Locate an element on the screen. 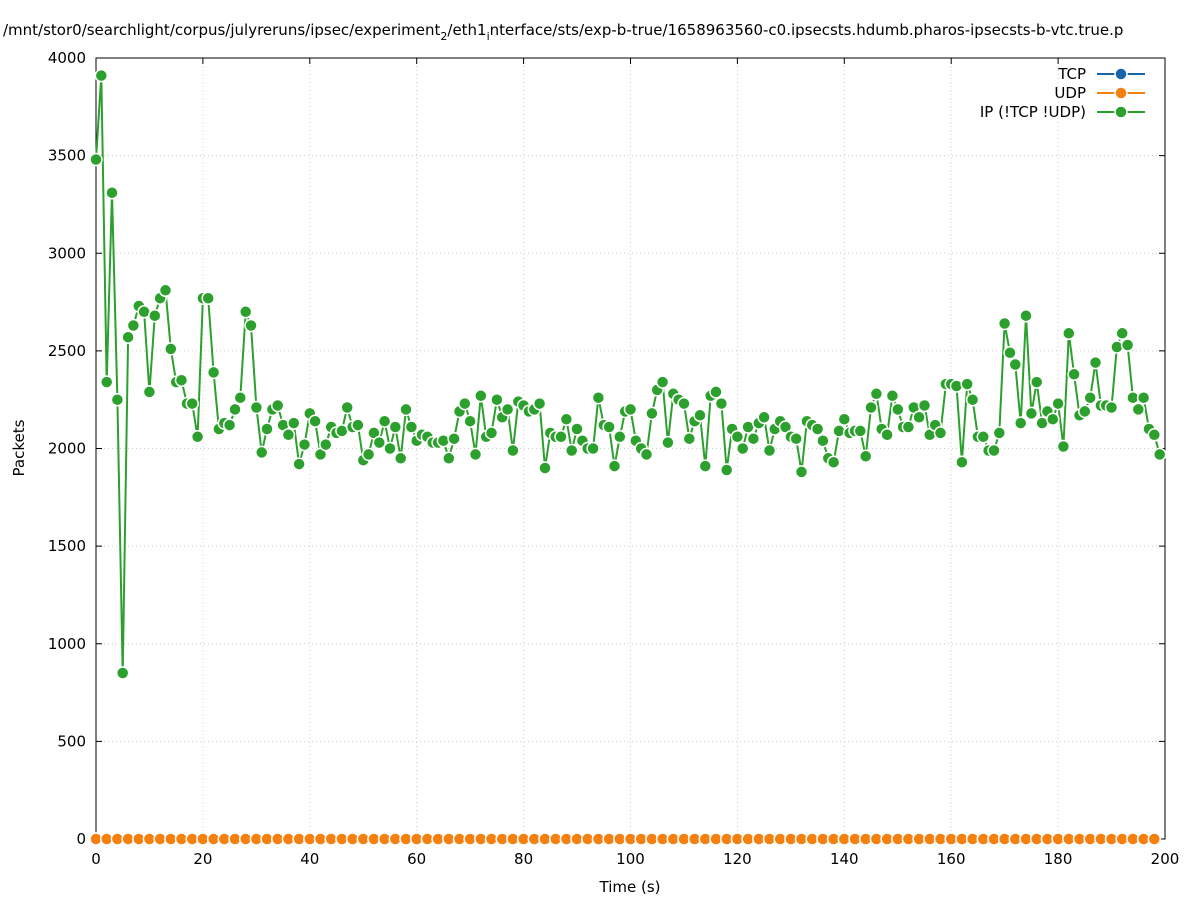  y-tick-label: 3500 is located at coordinates (67, 156).